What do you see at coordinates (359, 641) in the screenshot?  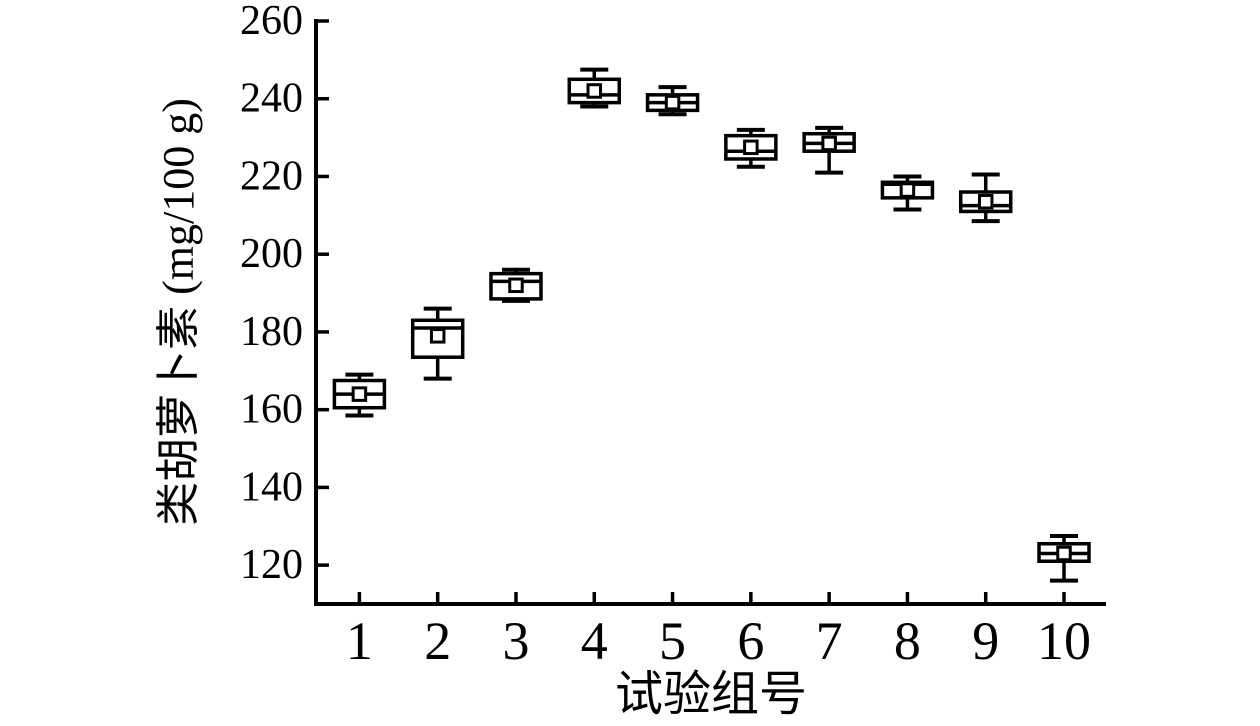 I see `x-tick-label: 1` at bounding box center [359, 641].